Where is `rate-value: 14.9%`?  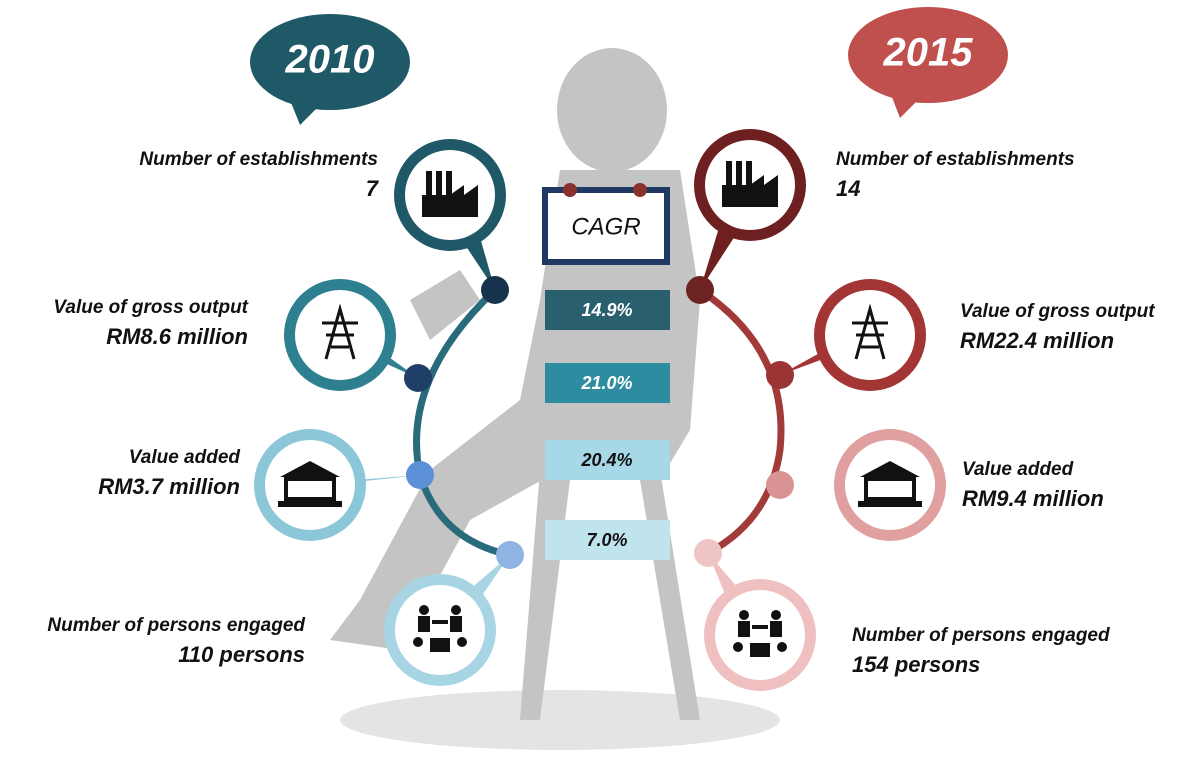 rate-value: 14.9% is located at coordinates (606, 310).